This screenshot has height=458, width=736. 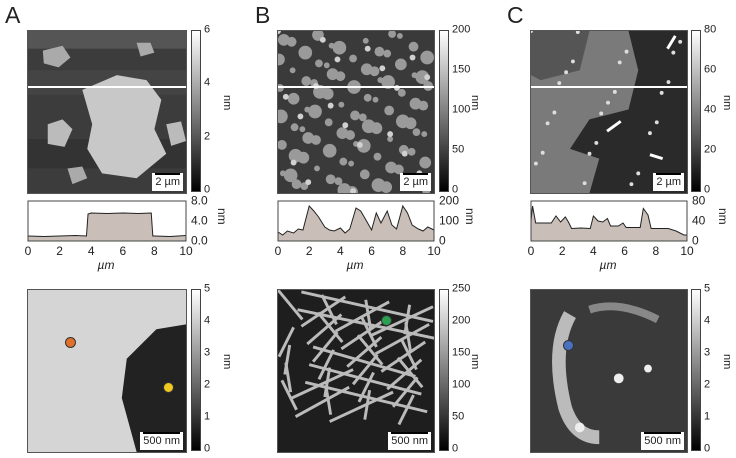 I want to click on colorbar-tick: 20, so click(x=710, y=149).